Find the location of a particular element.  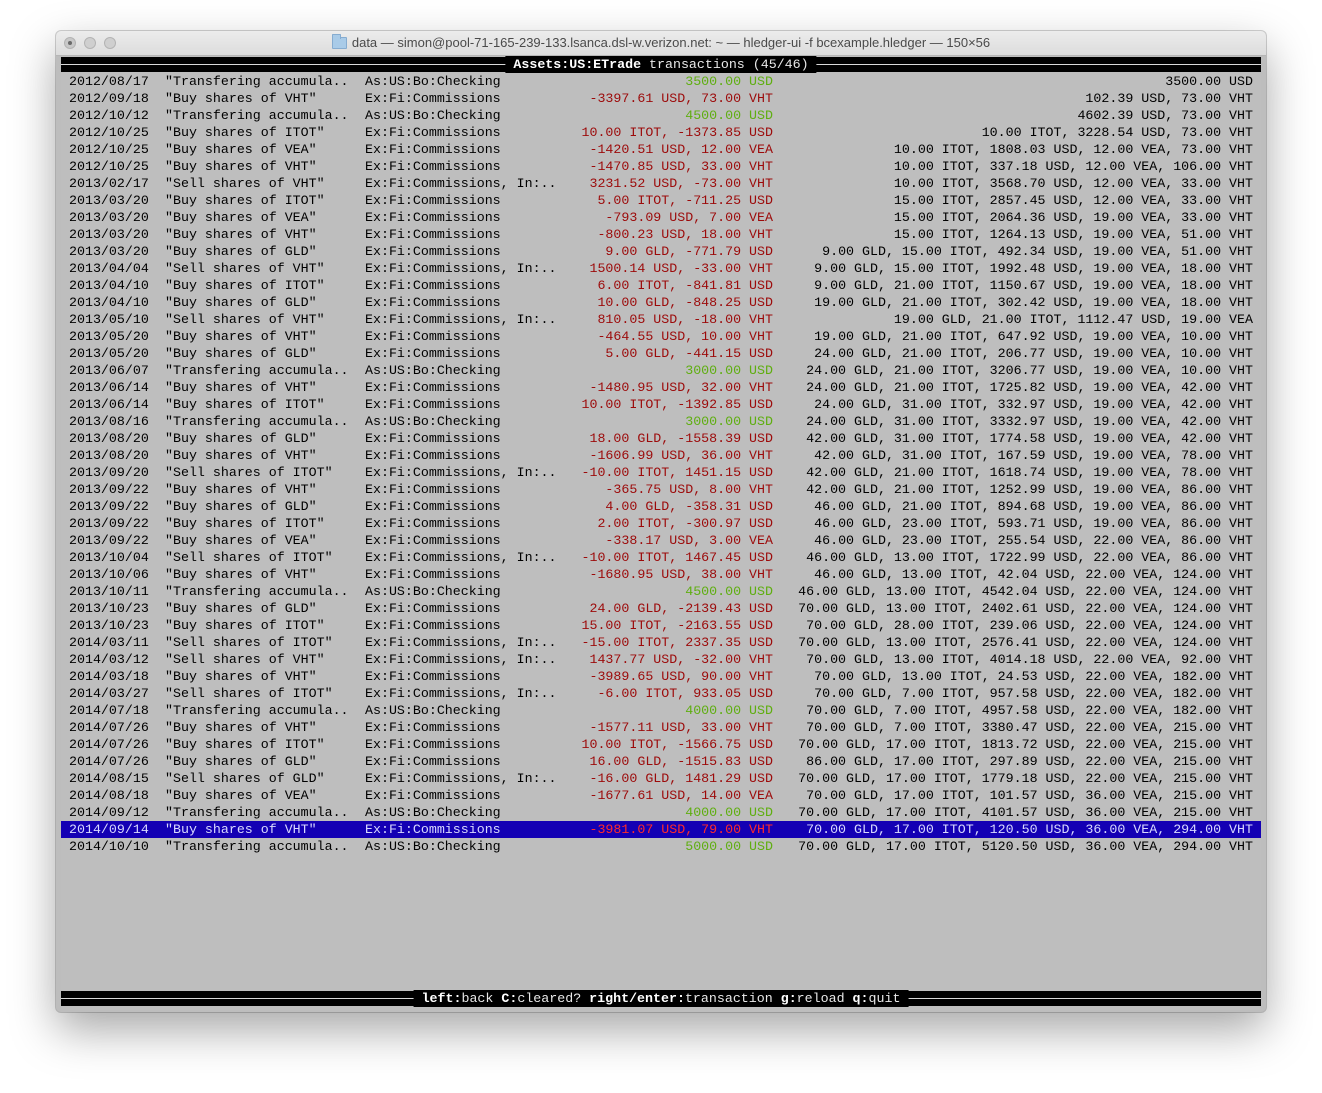

key-action: cleared? is located at coordinates (549, 998).